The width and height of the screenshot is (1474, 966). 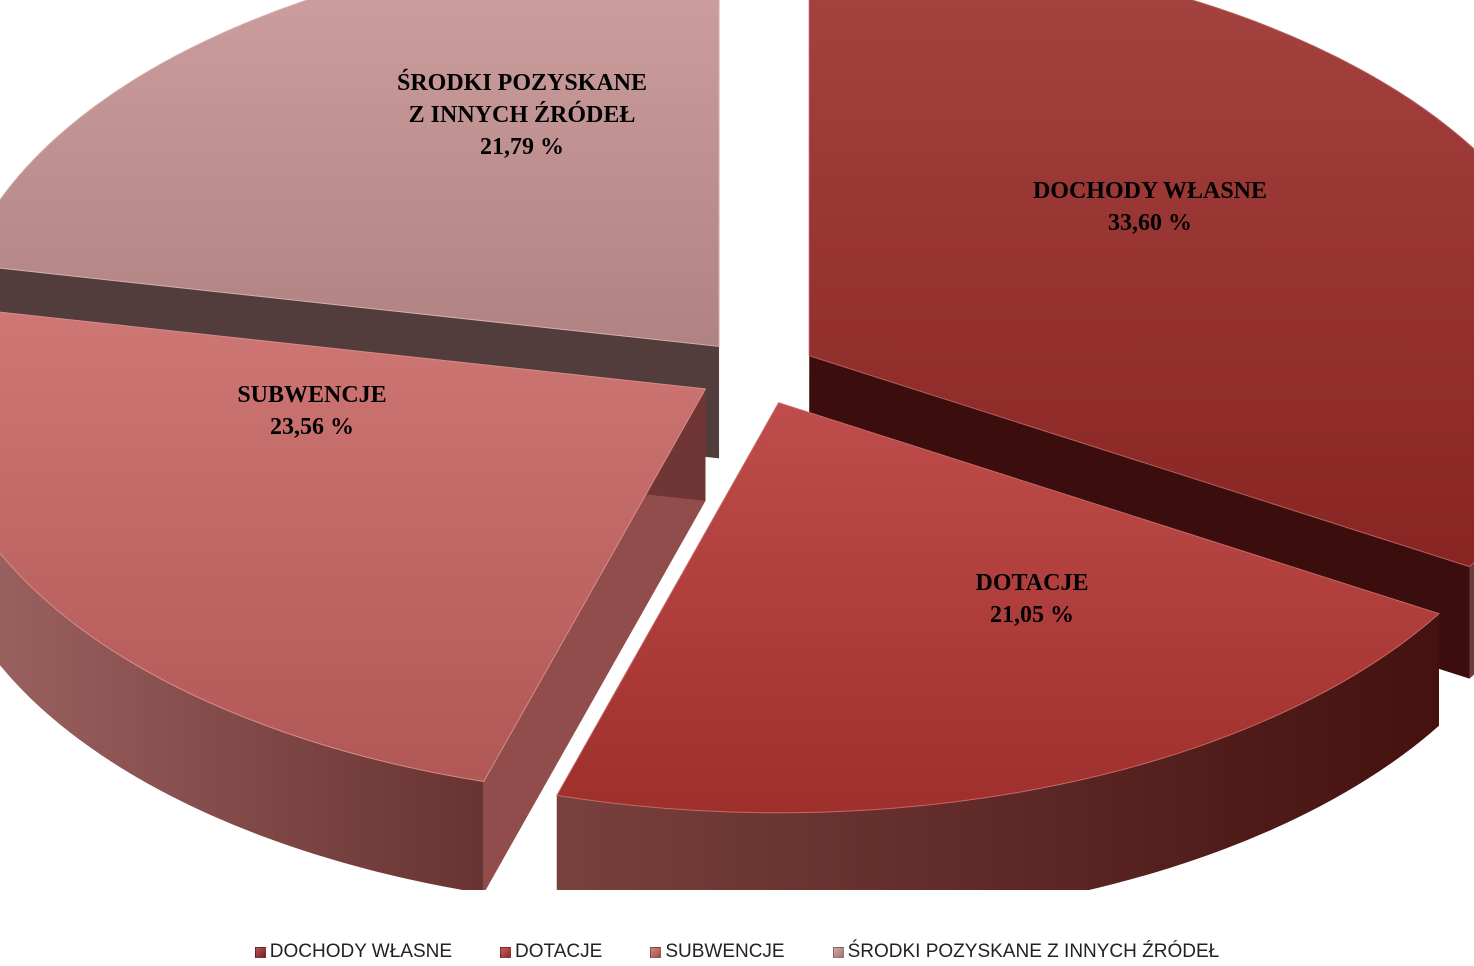 I want to click on legend-label: DOTACJE, so click(x=559, y=951).